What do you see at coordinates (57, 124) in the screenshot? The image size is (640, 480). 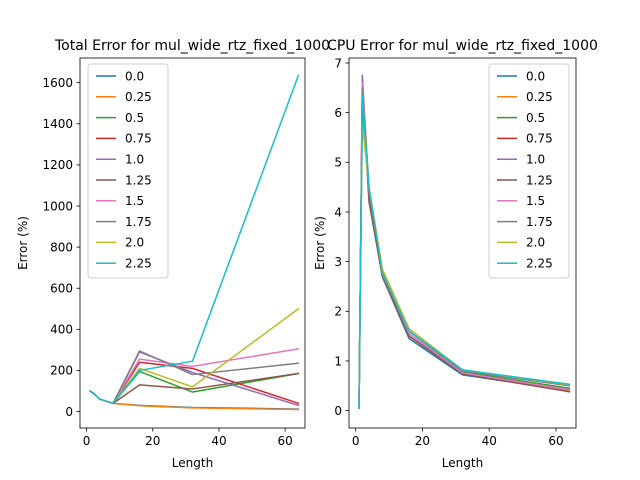 I see `y-tick-label: 1400` at bounding box center [57, 124].